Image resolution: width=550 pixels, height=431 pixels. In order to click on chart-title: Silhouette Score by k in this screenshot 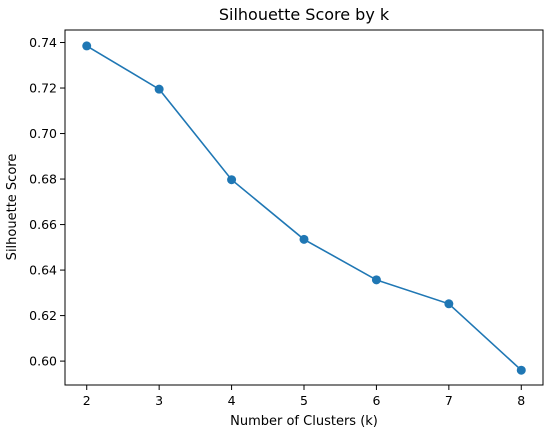, I will do `click(304, 14)`.